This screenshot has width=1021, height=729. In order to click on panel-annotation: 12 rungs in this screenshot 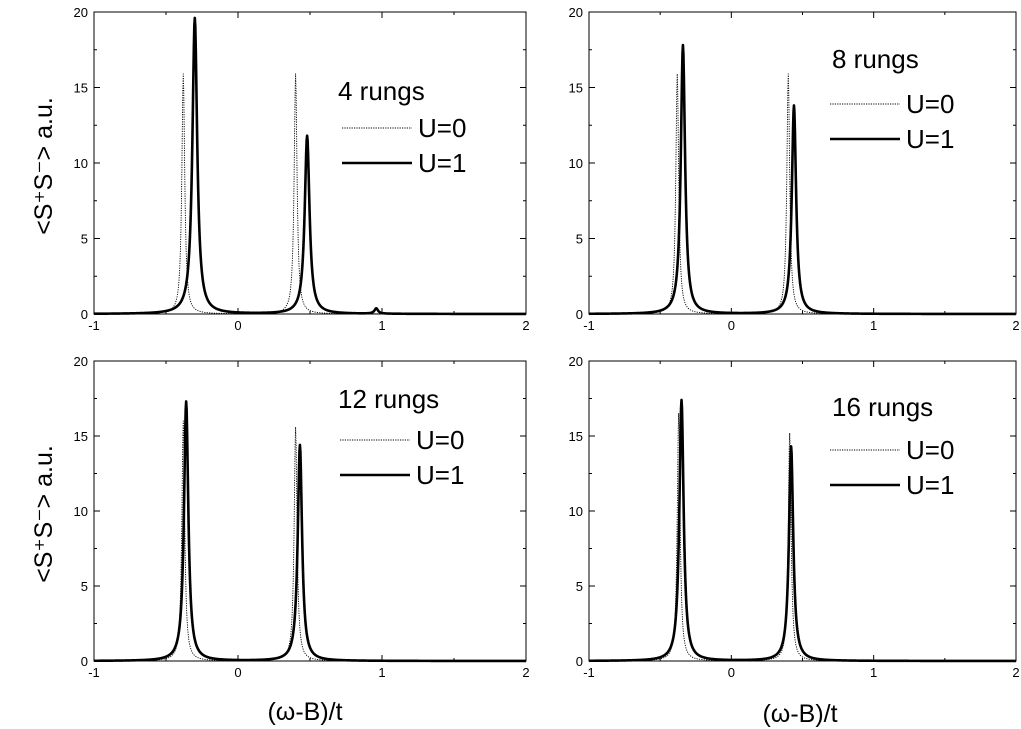, I will do `click(388, 399)`.